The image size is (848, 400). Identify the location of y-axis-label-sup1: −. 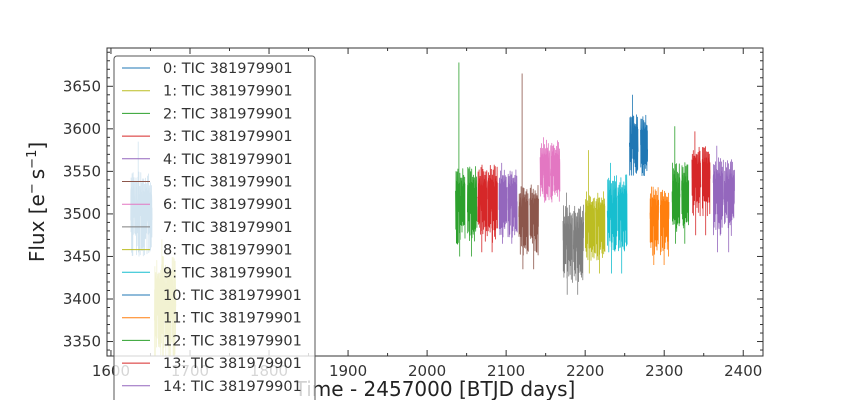
(32, 188).